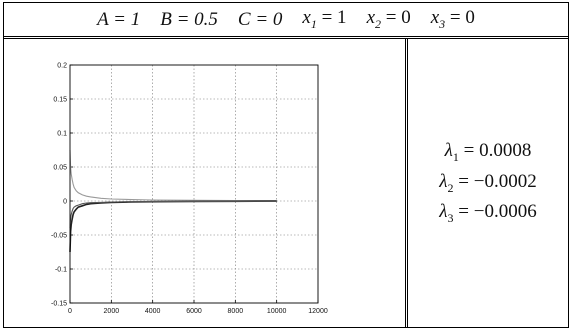 The image size is (576, 332). Describe the element at coordinates (173, 175) in the screenshot. I see `series-1-line` at that location.